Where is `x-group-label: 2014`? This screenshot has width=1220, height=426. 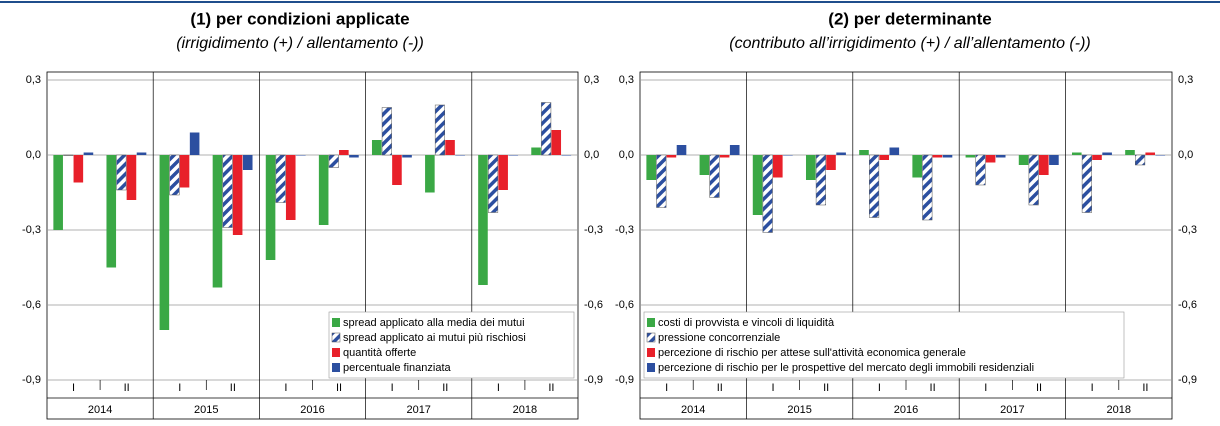
x-group-label: 2014 is located at coordinates (693, 410).